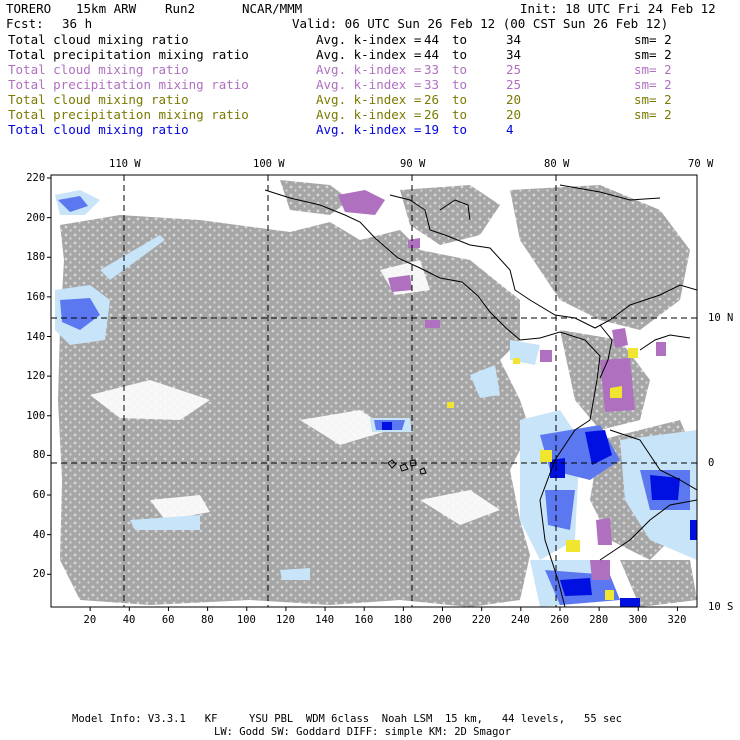 The width and height of the screenshot is (740, 740). What do you see at coordinates (106, 8) in the screenshot?
I see `model-resolution: 15km ARW` at bounding box center [106, 8].